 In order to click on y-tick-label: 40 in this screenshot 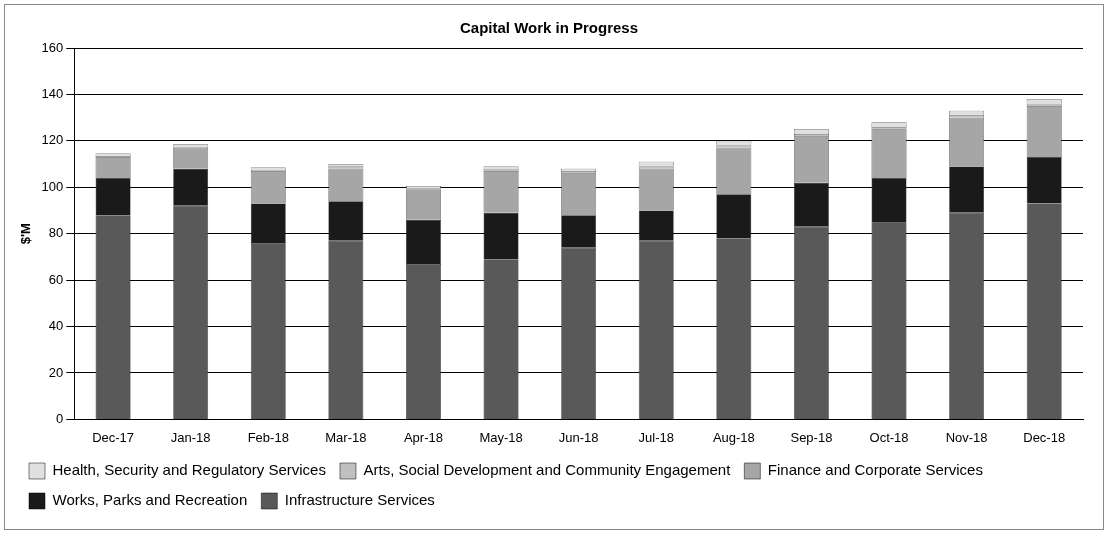, I will do `click(56, 326)`.